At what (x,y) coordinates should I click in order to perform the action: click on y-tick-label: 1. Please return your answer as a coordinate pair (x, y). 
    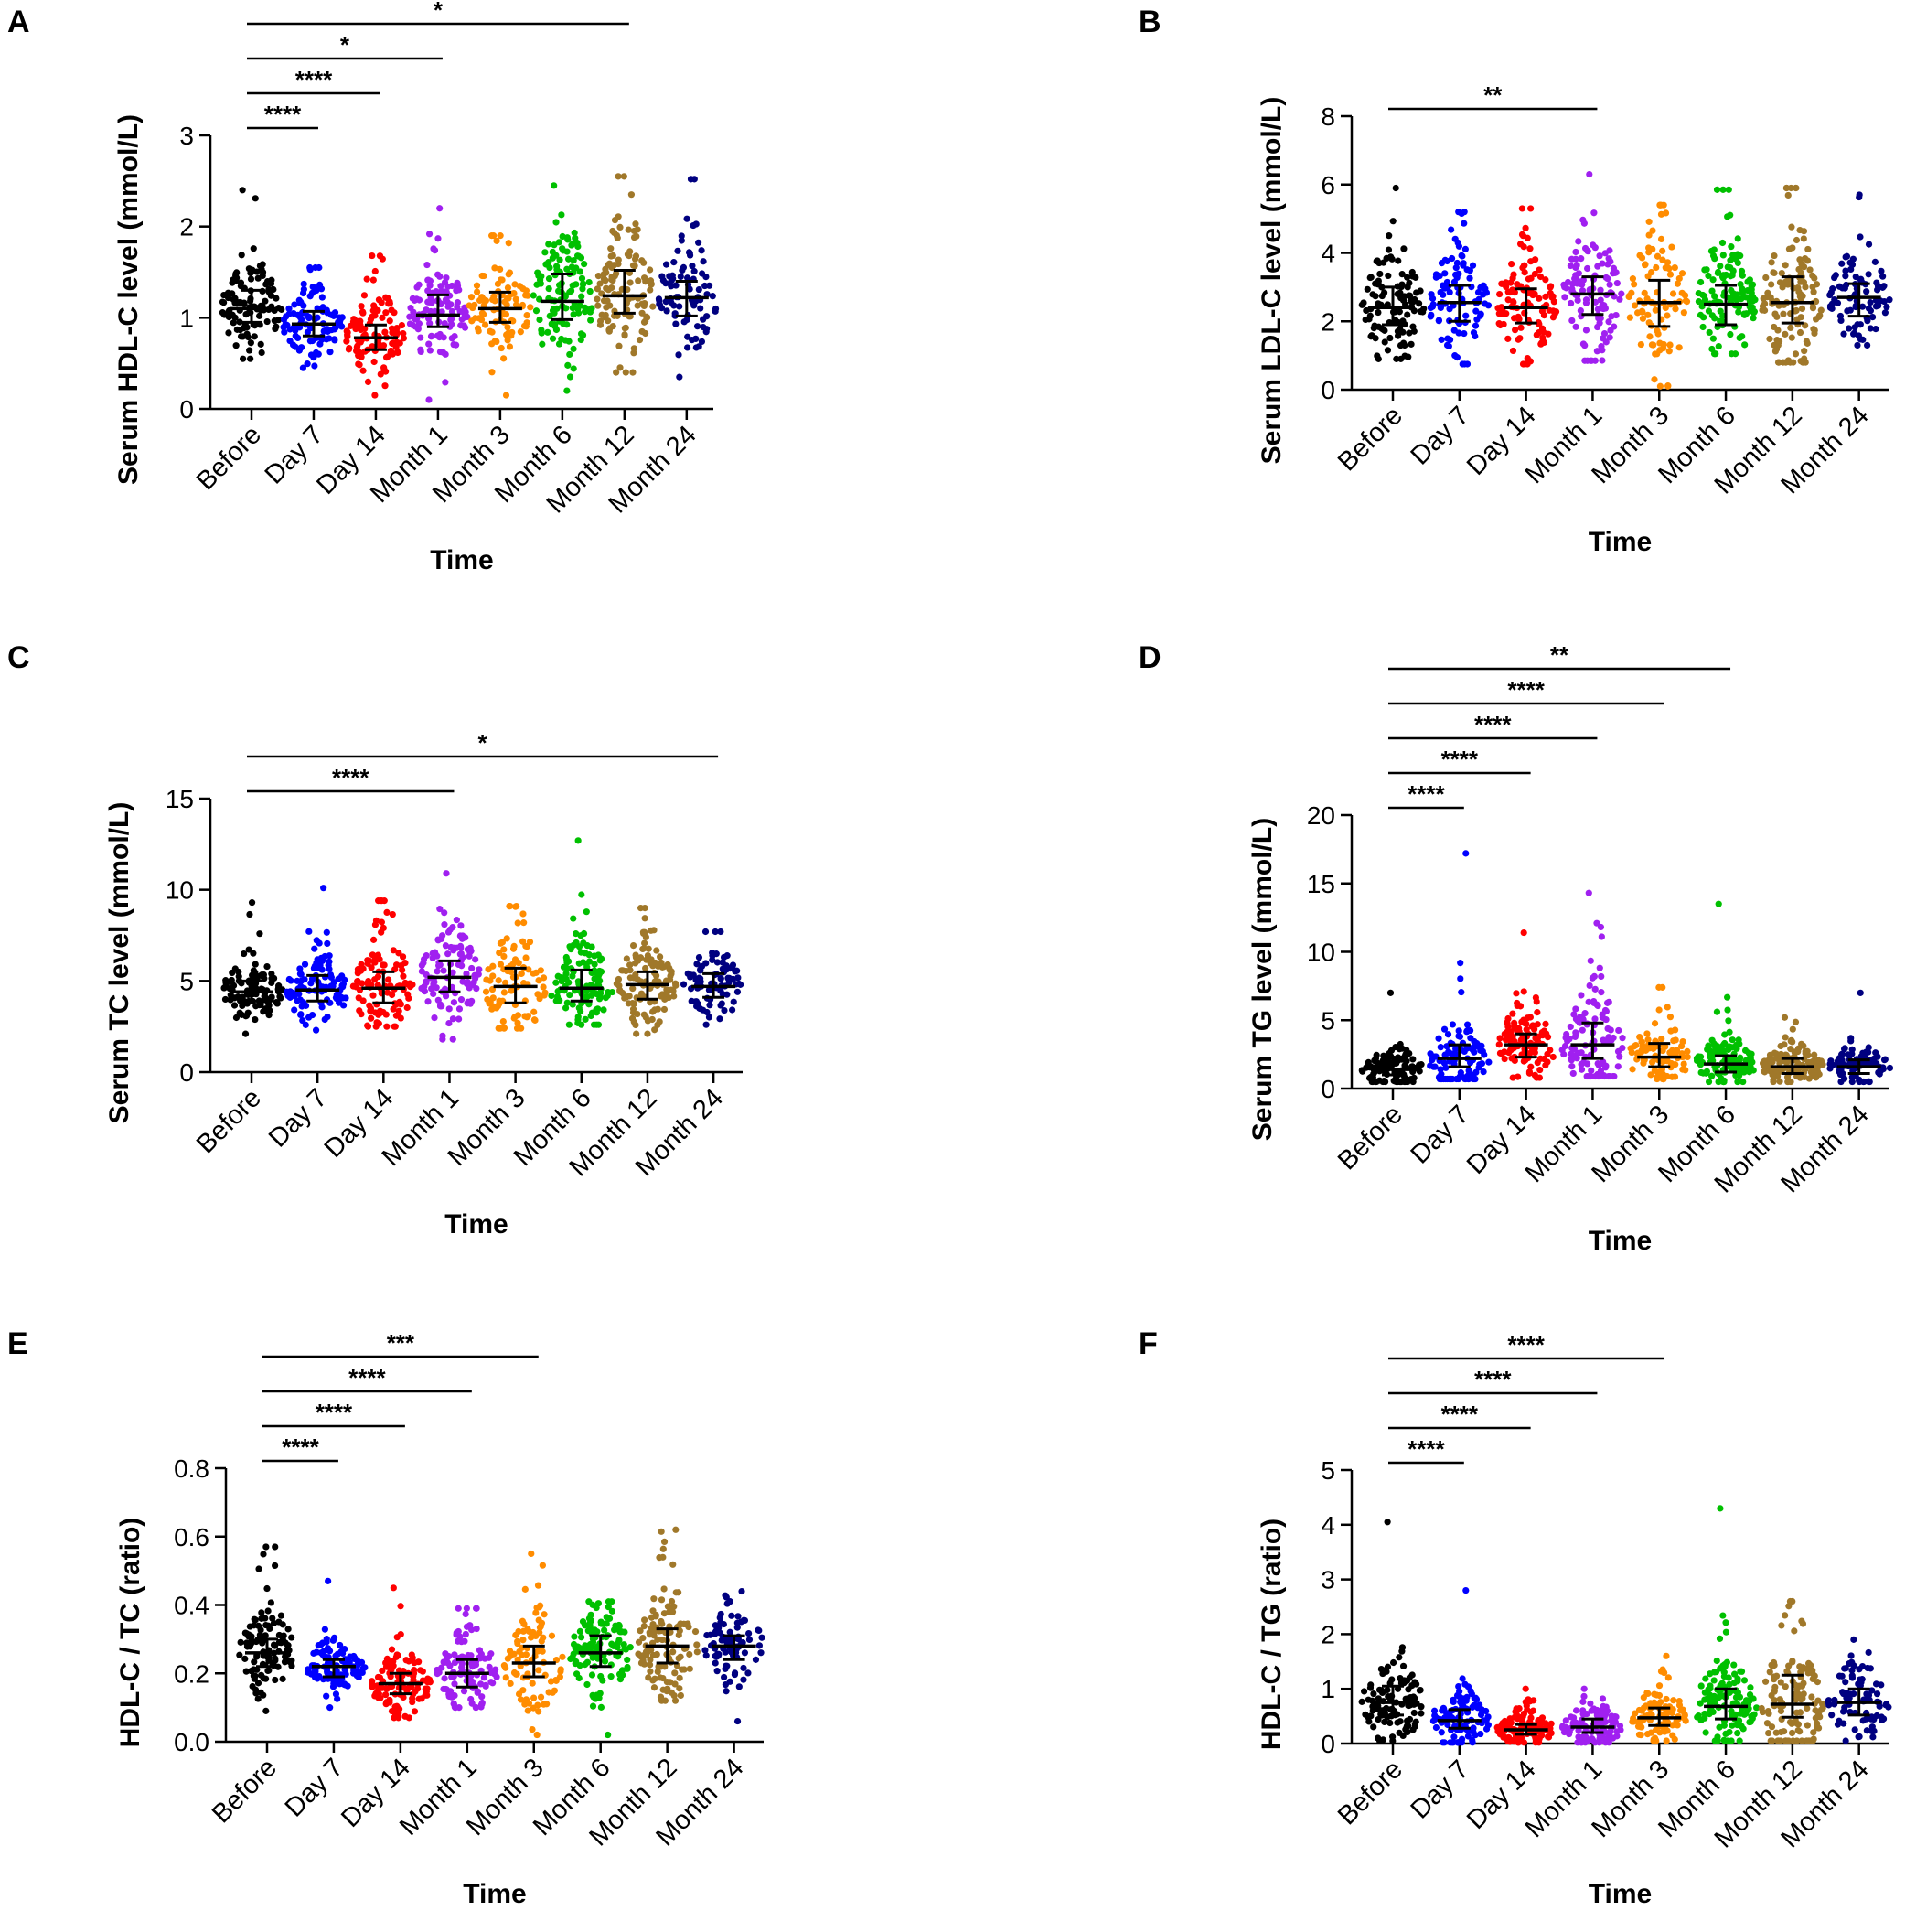
    Looking at the image, I should click on (186, 318).